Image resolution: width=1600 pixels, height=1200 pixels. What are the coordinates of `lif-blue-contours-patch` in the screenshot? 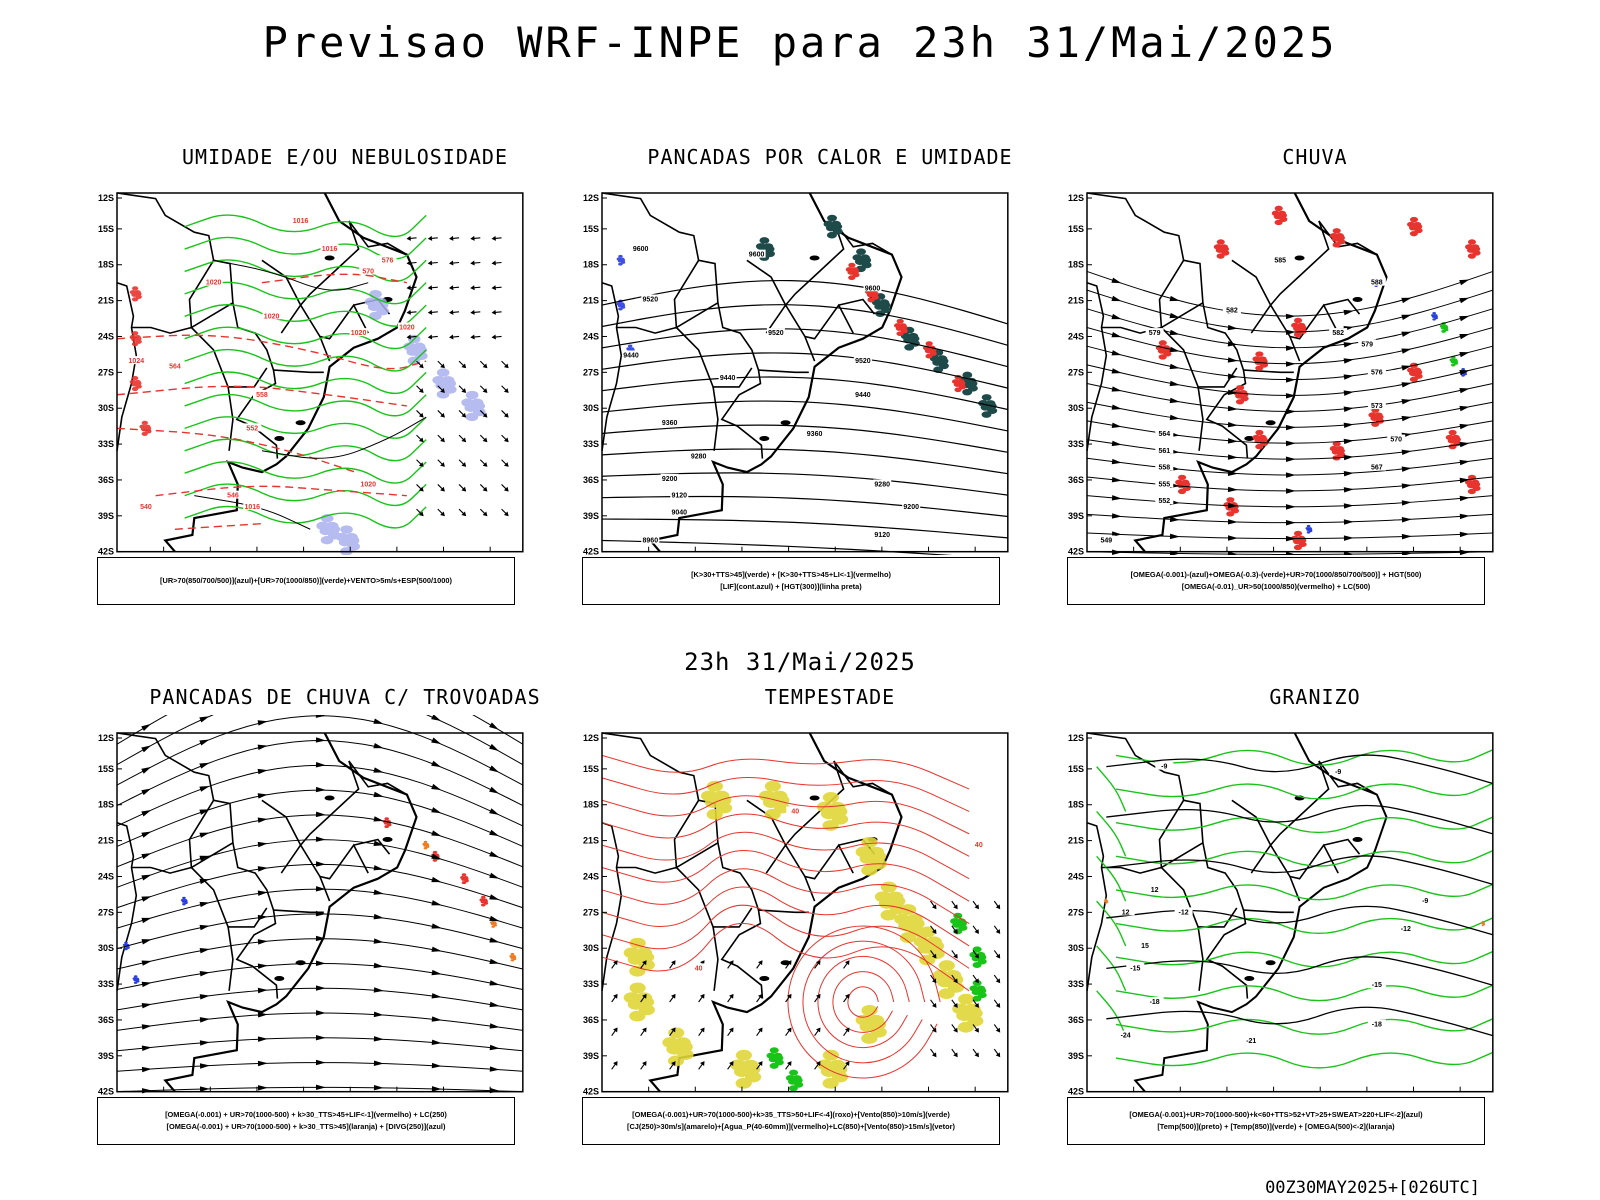 It's located at (632, 349).